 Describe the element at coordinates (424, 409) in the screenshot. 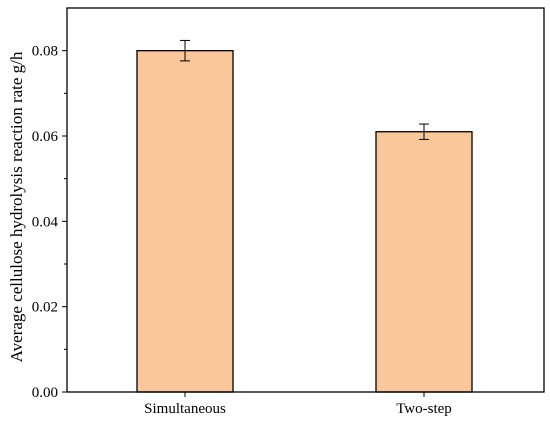

I see `x-tick-label: Two-step` at that location.